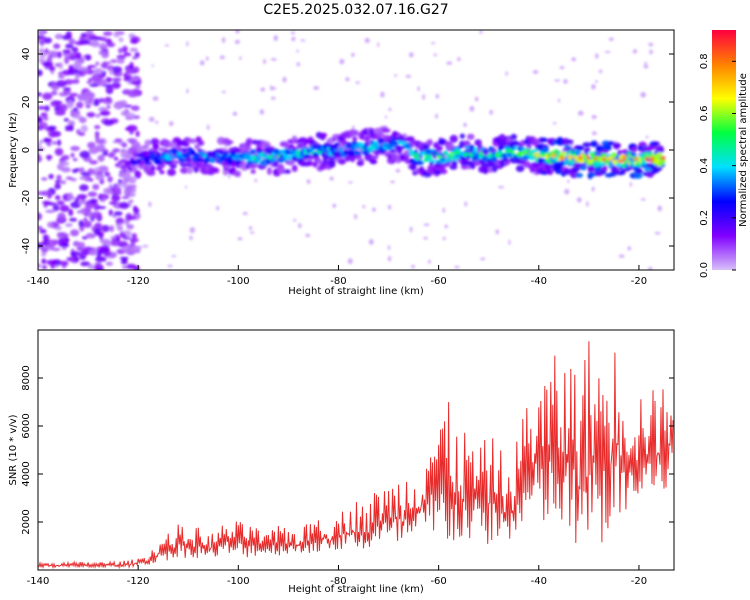 The image size is (750, 600). I want to click on snr-x-tick-label: -120, so click(138, 581).